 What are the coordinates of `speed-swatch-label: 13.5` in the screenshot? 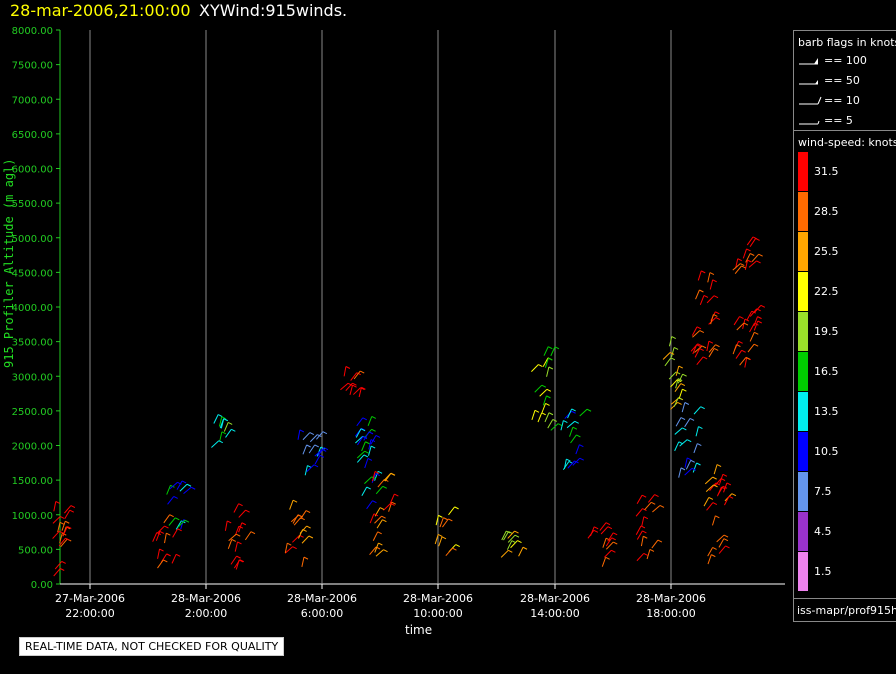 It's located at (826, 411).